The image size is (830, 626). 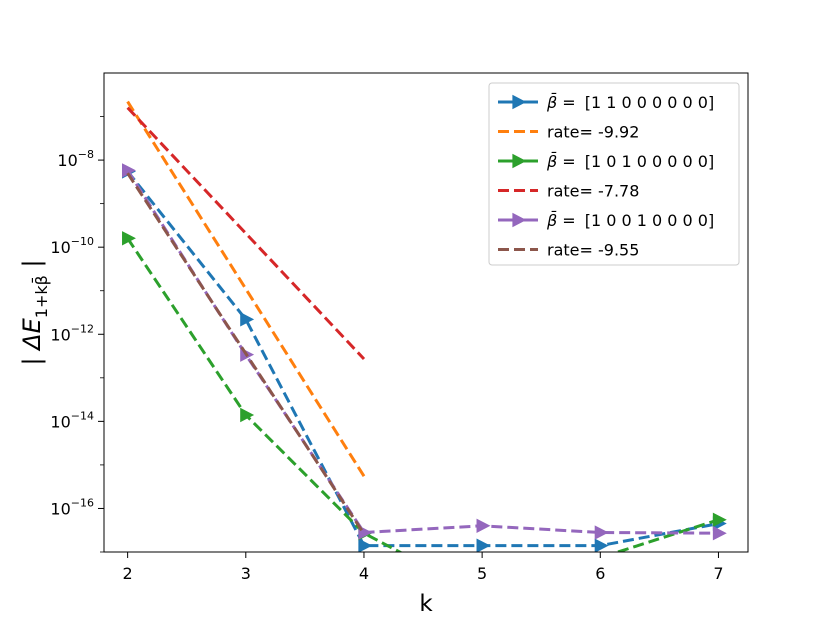 I want to click on y-axis-label: | ΔE1+kβ̄ |, so click(x=34, y=312).